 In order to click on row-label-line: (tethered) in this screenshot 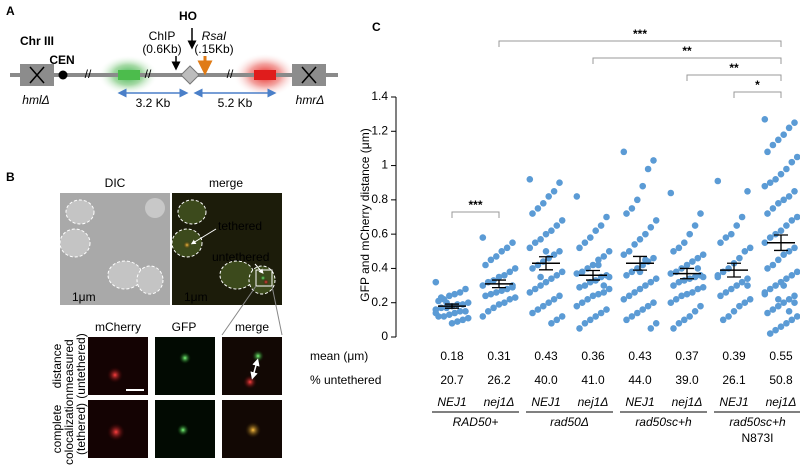, I will do `click(81, 429)`.